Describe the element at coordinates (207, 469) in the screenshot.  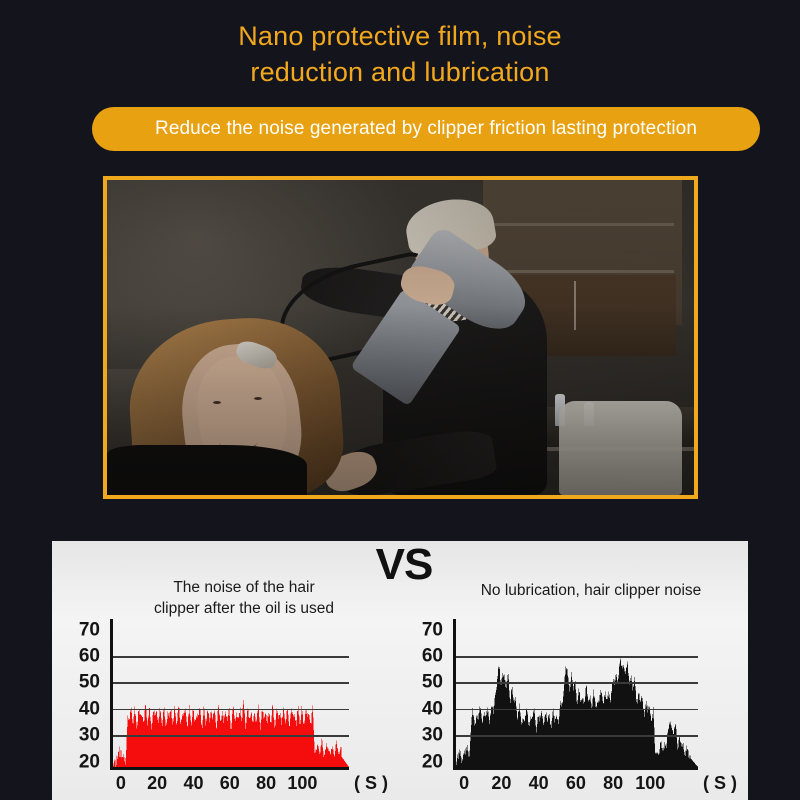
I see `photo-client-cape` at that location.